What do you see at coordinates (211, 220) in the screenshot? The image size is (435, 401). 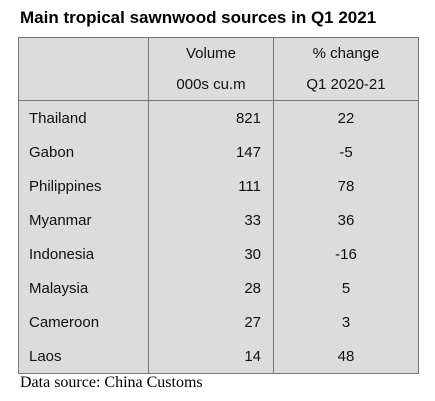 I see `cell: 33` at bounding box center [211, 220].